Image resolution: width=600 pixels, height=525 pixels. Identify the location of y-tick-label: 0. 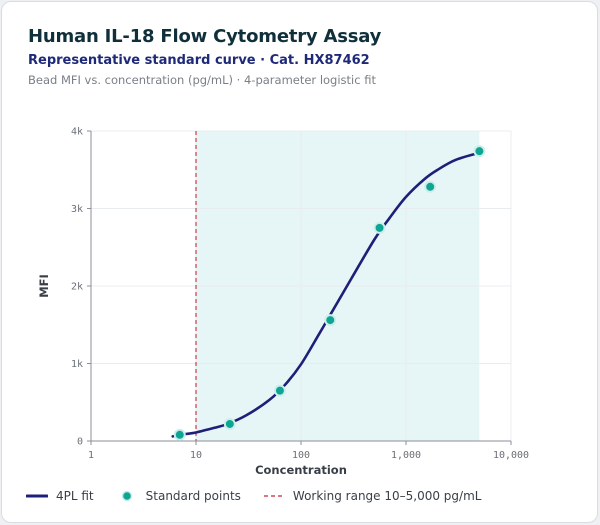
(80, 442).